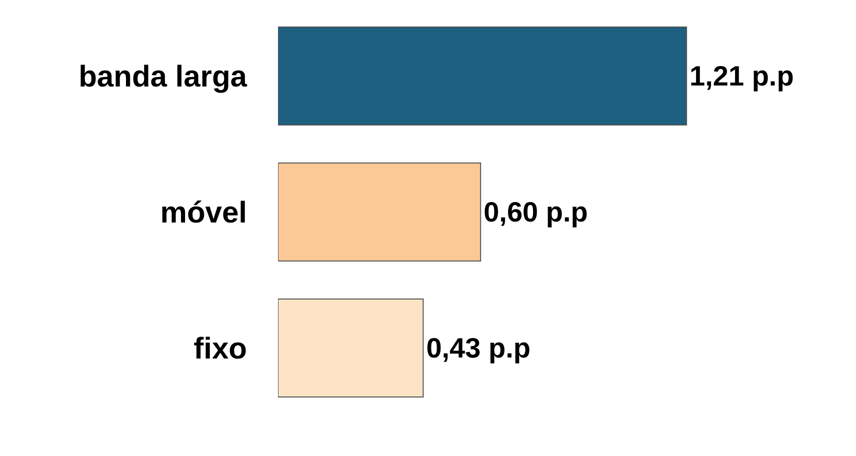 The height and width of the screenshot is (456, 856). Describe the element at coordinates (536, 212) in the screenshot. I see `data-label: 0,60 p.p` at that location.